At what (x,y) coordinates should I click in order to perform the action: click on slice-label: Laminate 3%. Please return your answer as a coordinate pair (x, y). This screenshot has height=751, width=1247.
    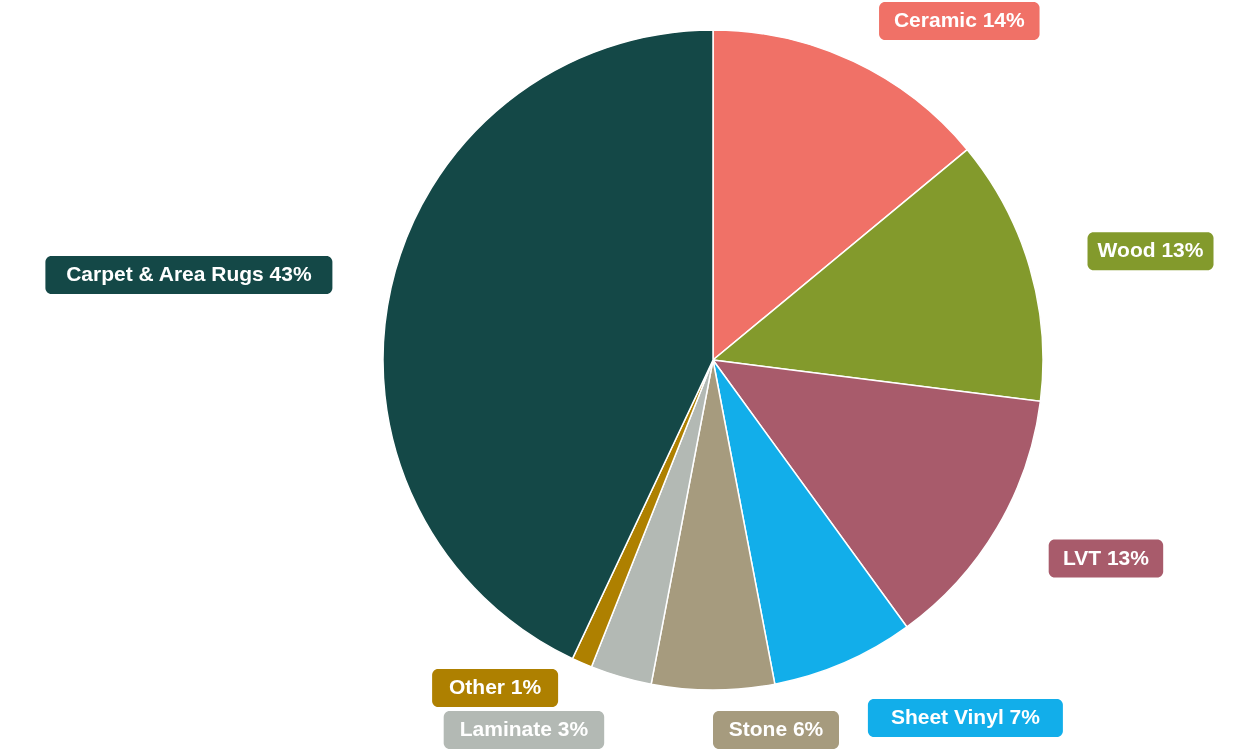
    Looking at the image, I should click on (524, 728).